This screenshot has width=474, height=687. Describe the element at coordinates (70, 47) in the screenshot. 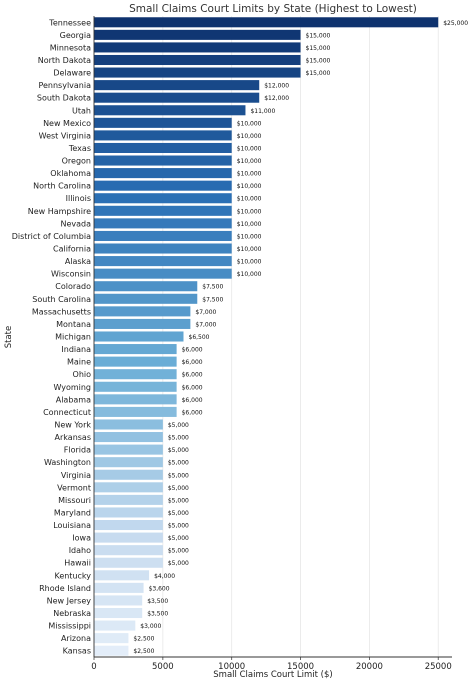

I see `category-label: Minnesota` at that location.